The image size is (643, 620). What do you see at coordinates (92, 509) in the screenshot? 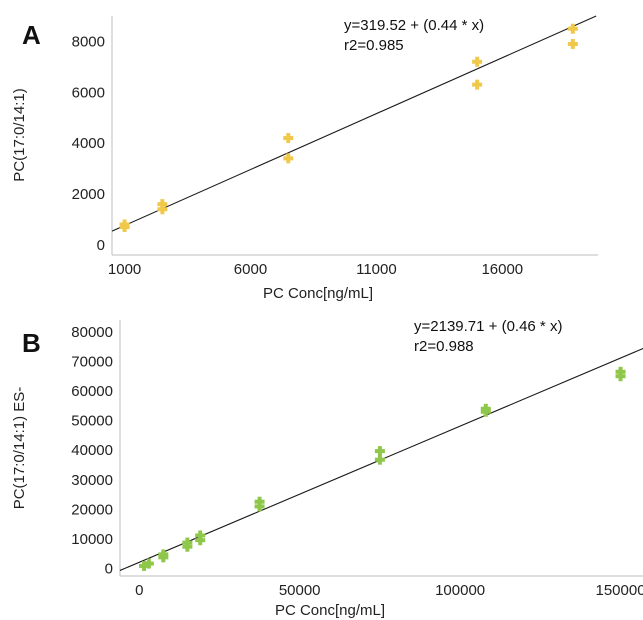
I see `panel-b-y-tick-label: 20000` at bounding box center [92, 509].